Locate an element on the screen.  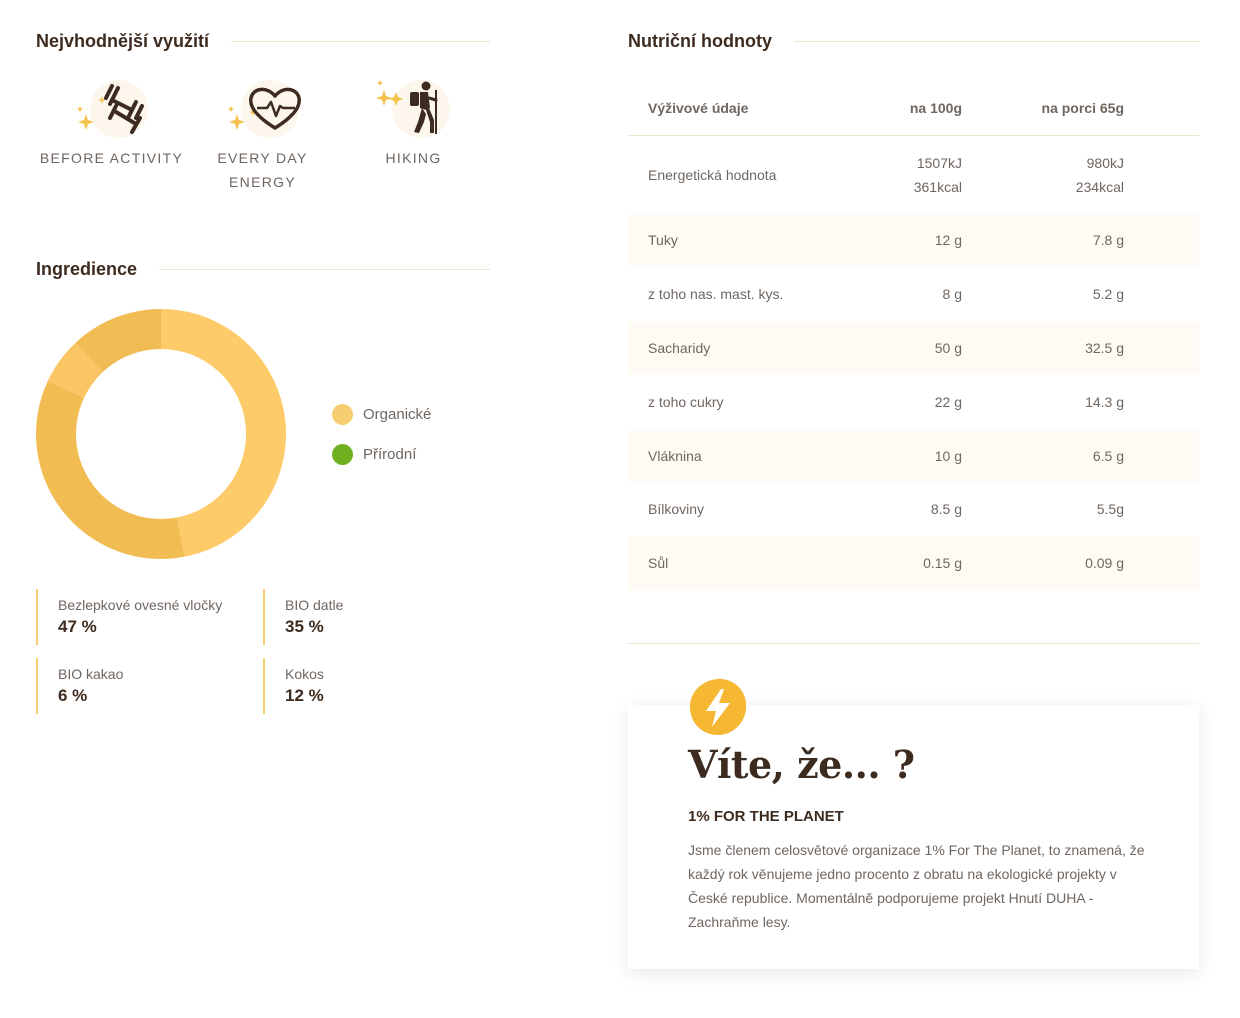
ingredient-stat: Kokos 12 % is located at coordinates (373, 686).